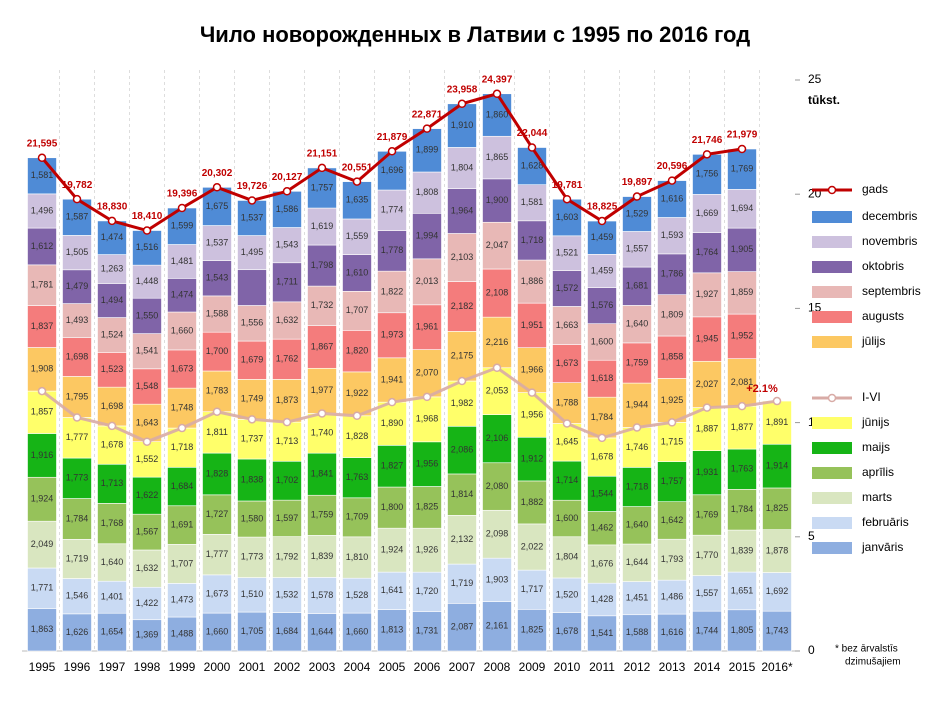 This screenshot has width=944, height=701. What do you see at coordinates (811, 650) in the screenshot?
I see `y-tick-label: 0` at bounding box center [811, 650].